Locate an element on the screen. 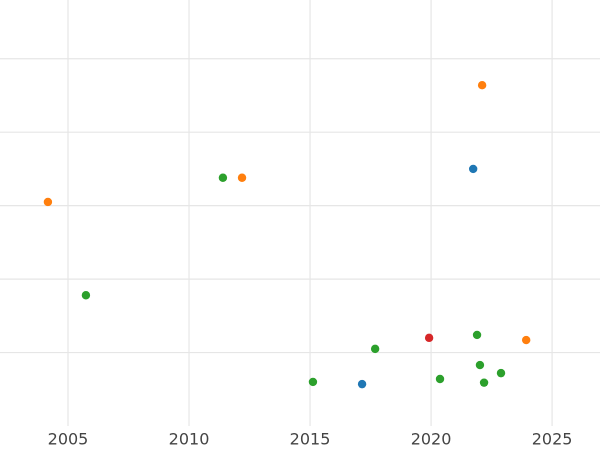 The width and height of the screenshot is (600, 450). x-tick-label: 2005 is located at coordinates (68, 439).